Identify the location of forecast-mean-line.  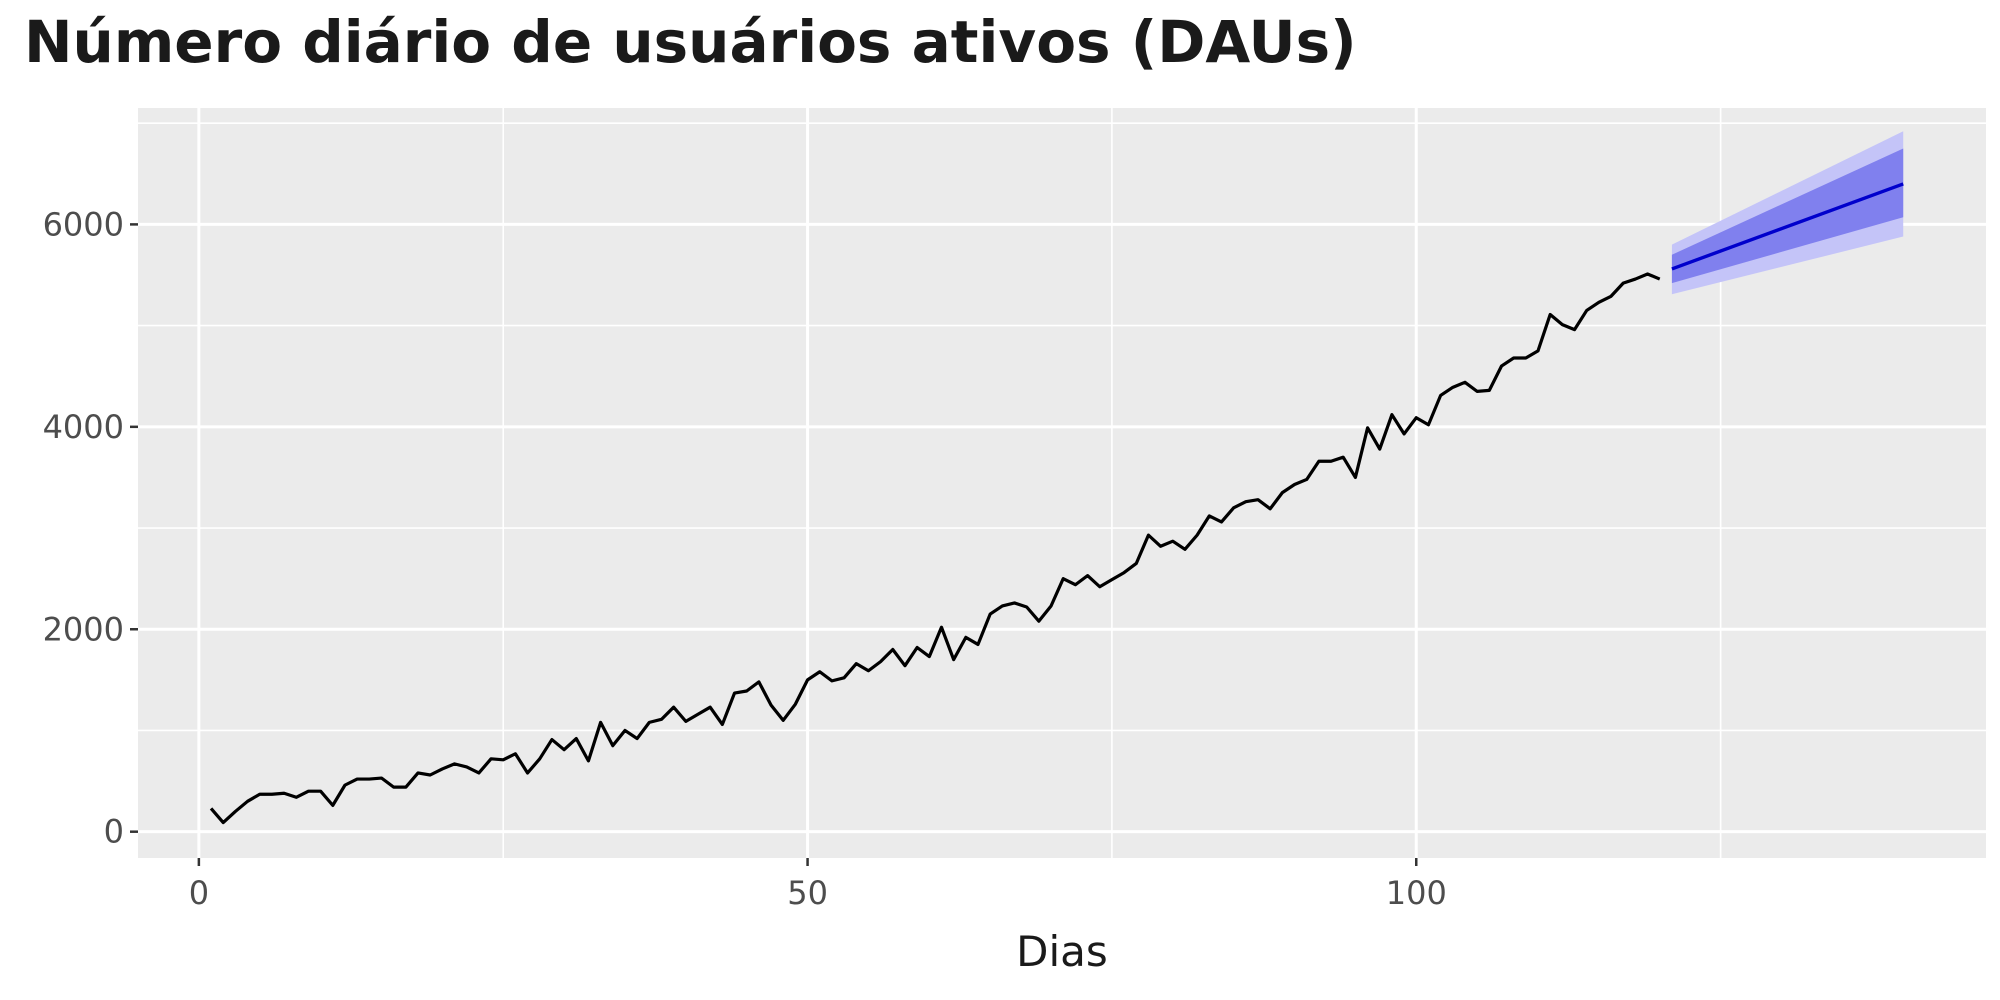
(1787, 226).